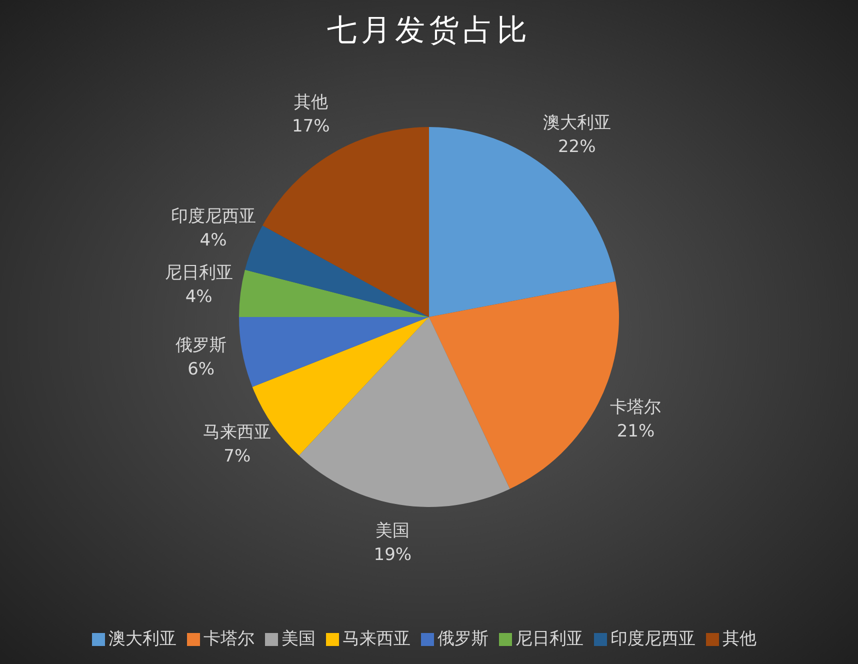 The width and height of the screenshot is (858, 664). What do you see at coordinates (393, 555) in the screenshot?
I see `data-label: 19%` at bounding box center [393, 555].